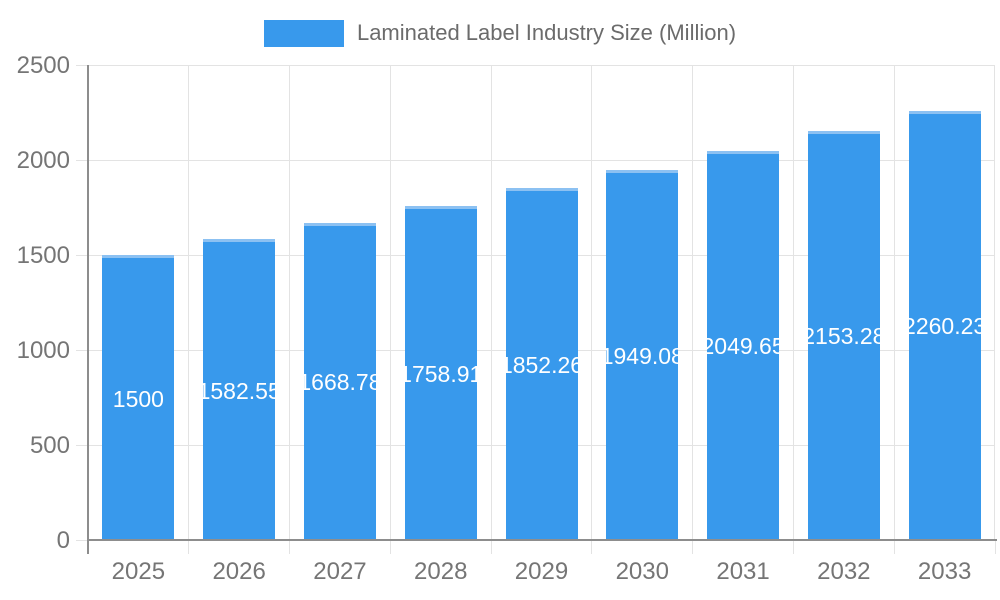  Describe the element at coordinates (63, 540) in the screenshot. I see `y-tick-label: 0` at that location.